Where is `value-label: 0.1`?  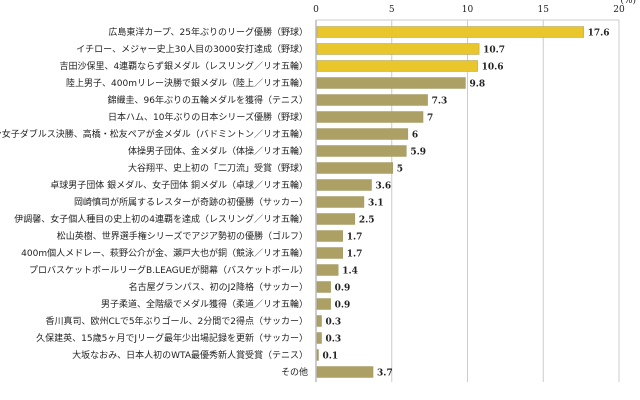 value-label: 0.1 is located at coordinates (331, 357).